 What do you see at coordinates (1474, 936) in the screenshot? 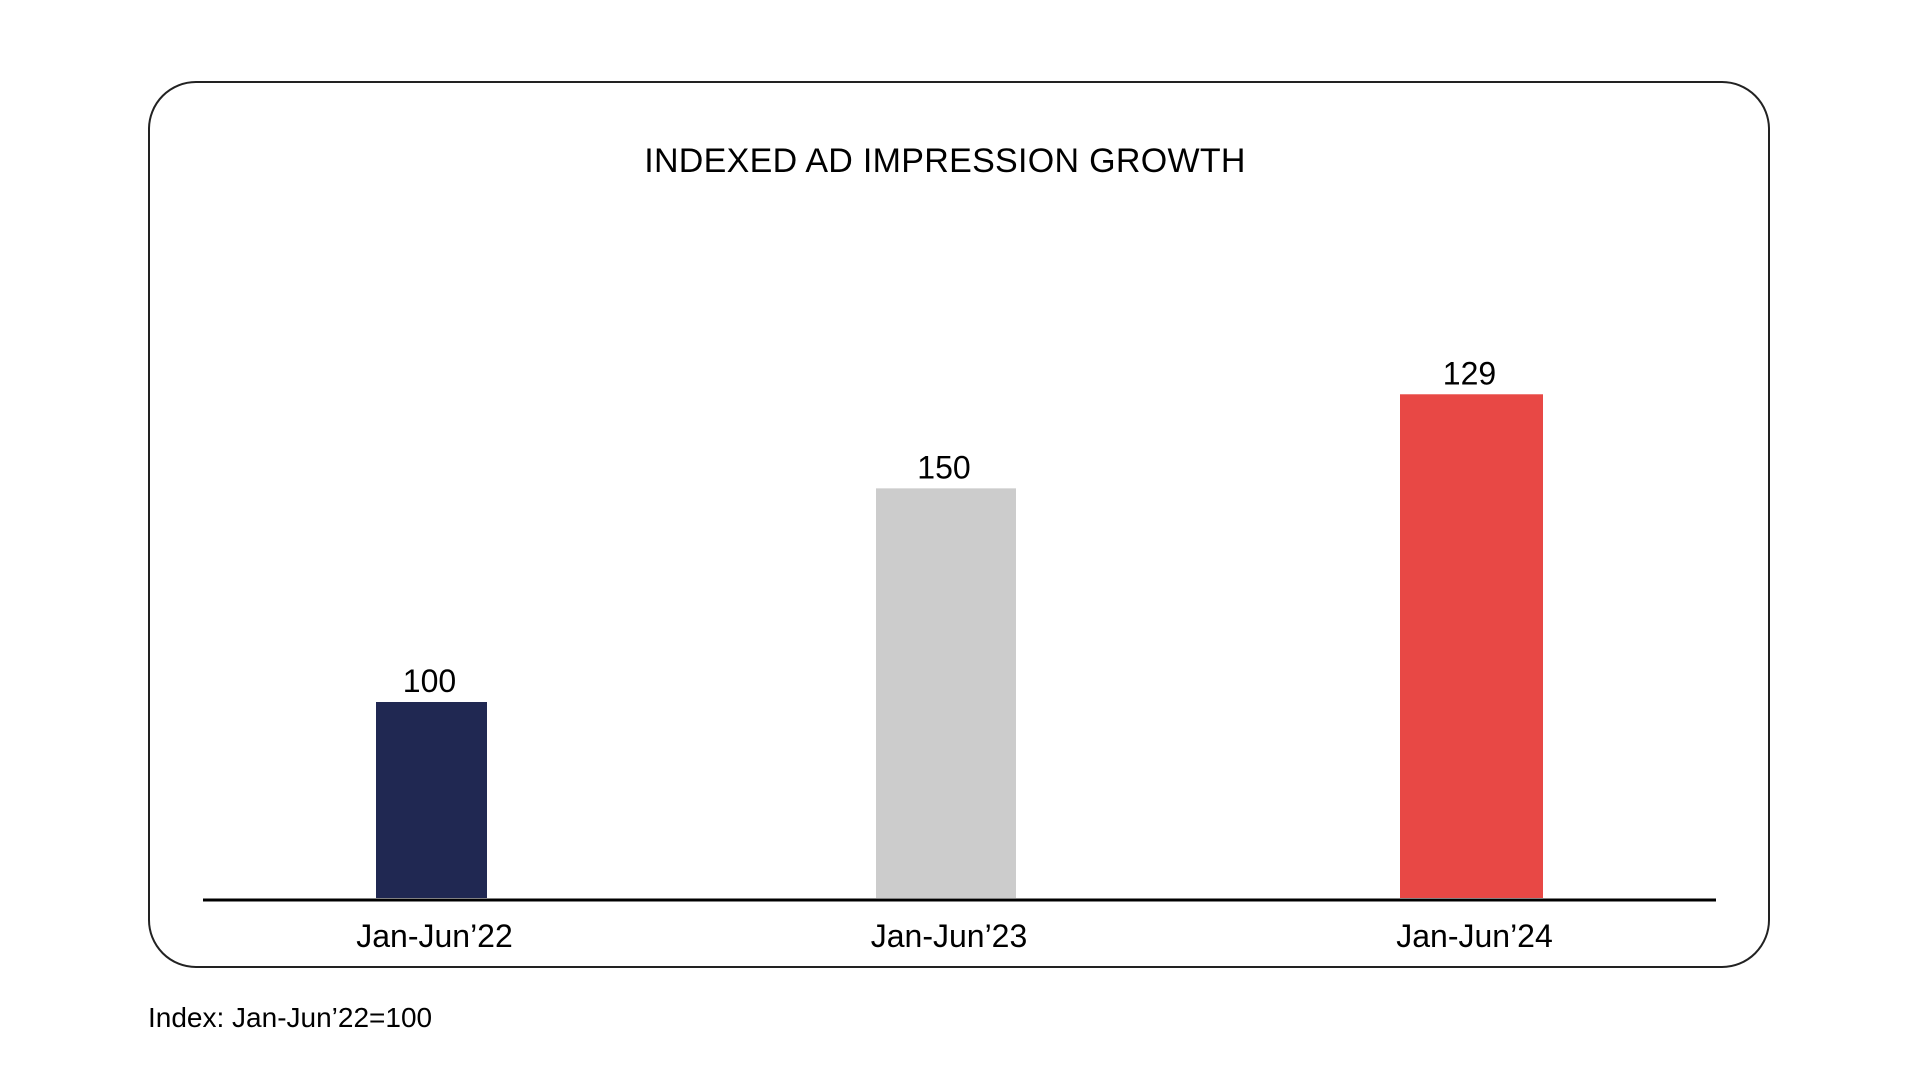
I see `x-tick-label: Jan-Jun’24` at bounding box center [1474, 936].